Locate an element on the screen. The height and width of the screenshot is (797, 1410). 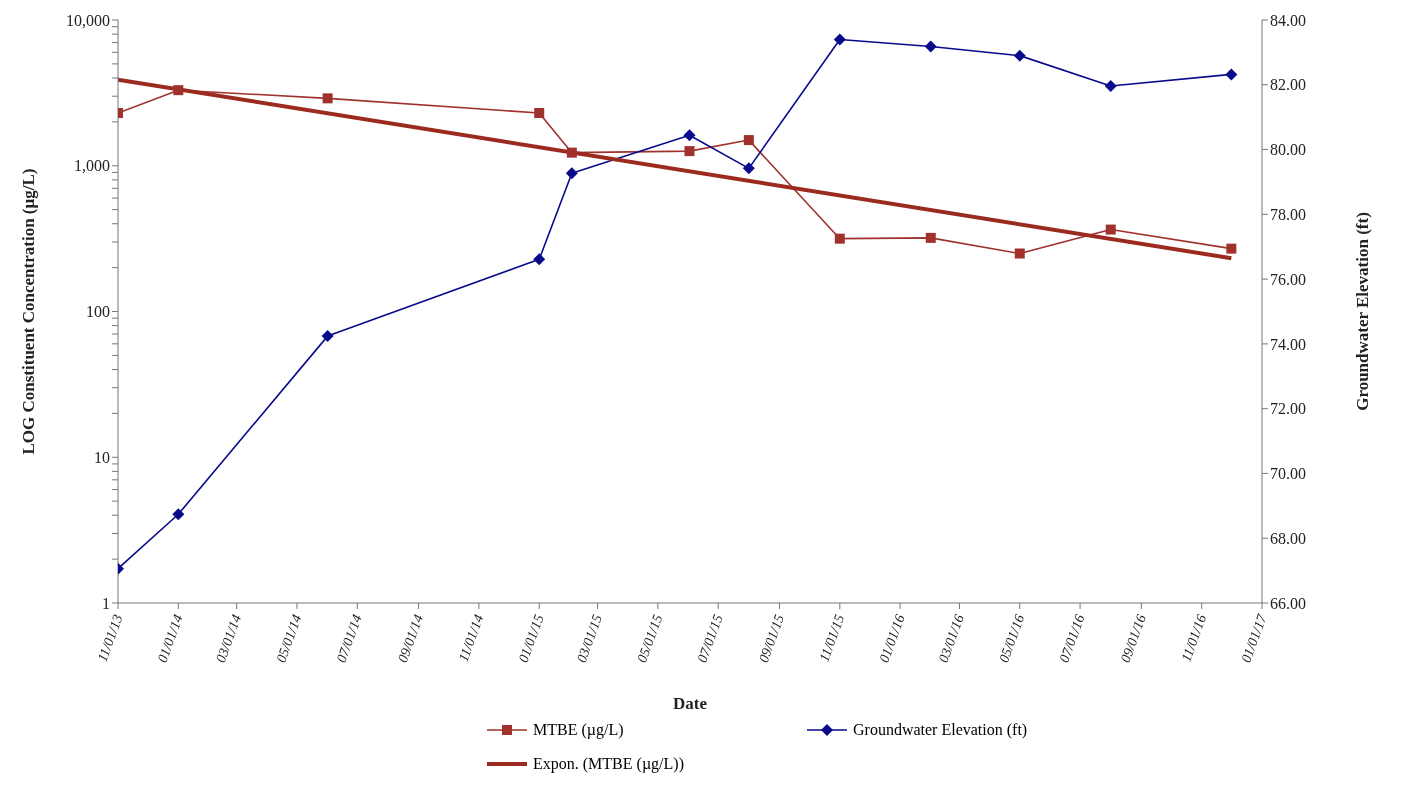
x-tick-label: 11/01/14 is located at coordinates (471, 638).